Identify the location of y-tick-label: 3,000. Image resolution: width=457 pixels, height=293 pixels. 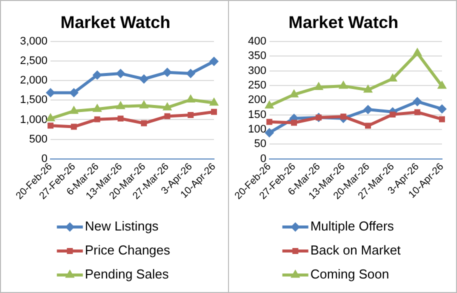
(34, 41).